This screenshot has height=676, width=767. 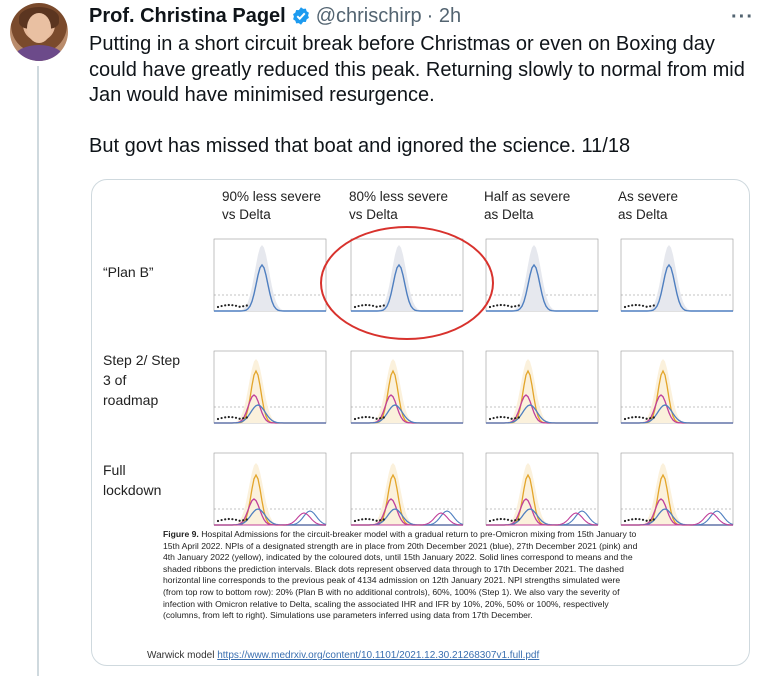 What do you see at coordinates (181, 655) in the screenshot?
I see `footer-label: Warwick model` at bounding box center [181, 655].